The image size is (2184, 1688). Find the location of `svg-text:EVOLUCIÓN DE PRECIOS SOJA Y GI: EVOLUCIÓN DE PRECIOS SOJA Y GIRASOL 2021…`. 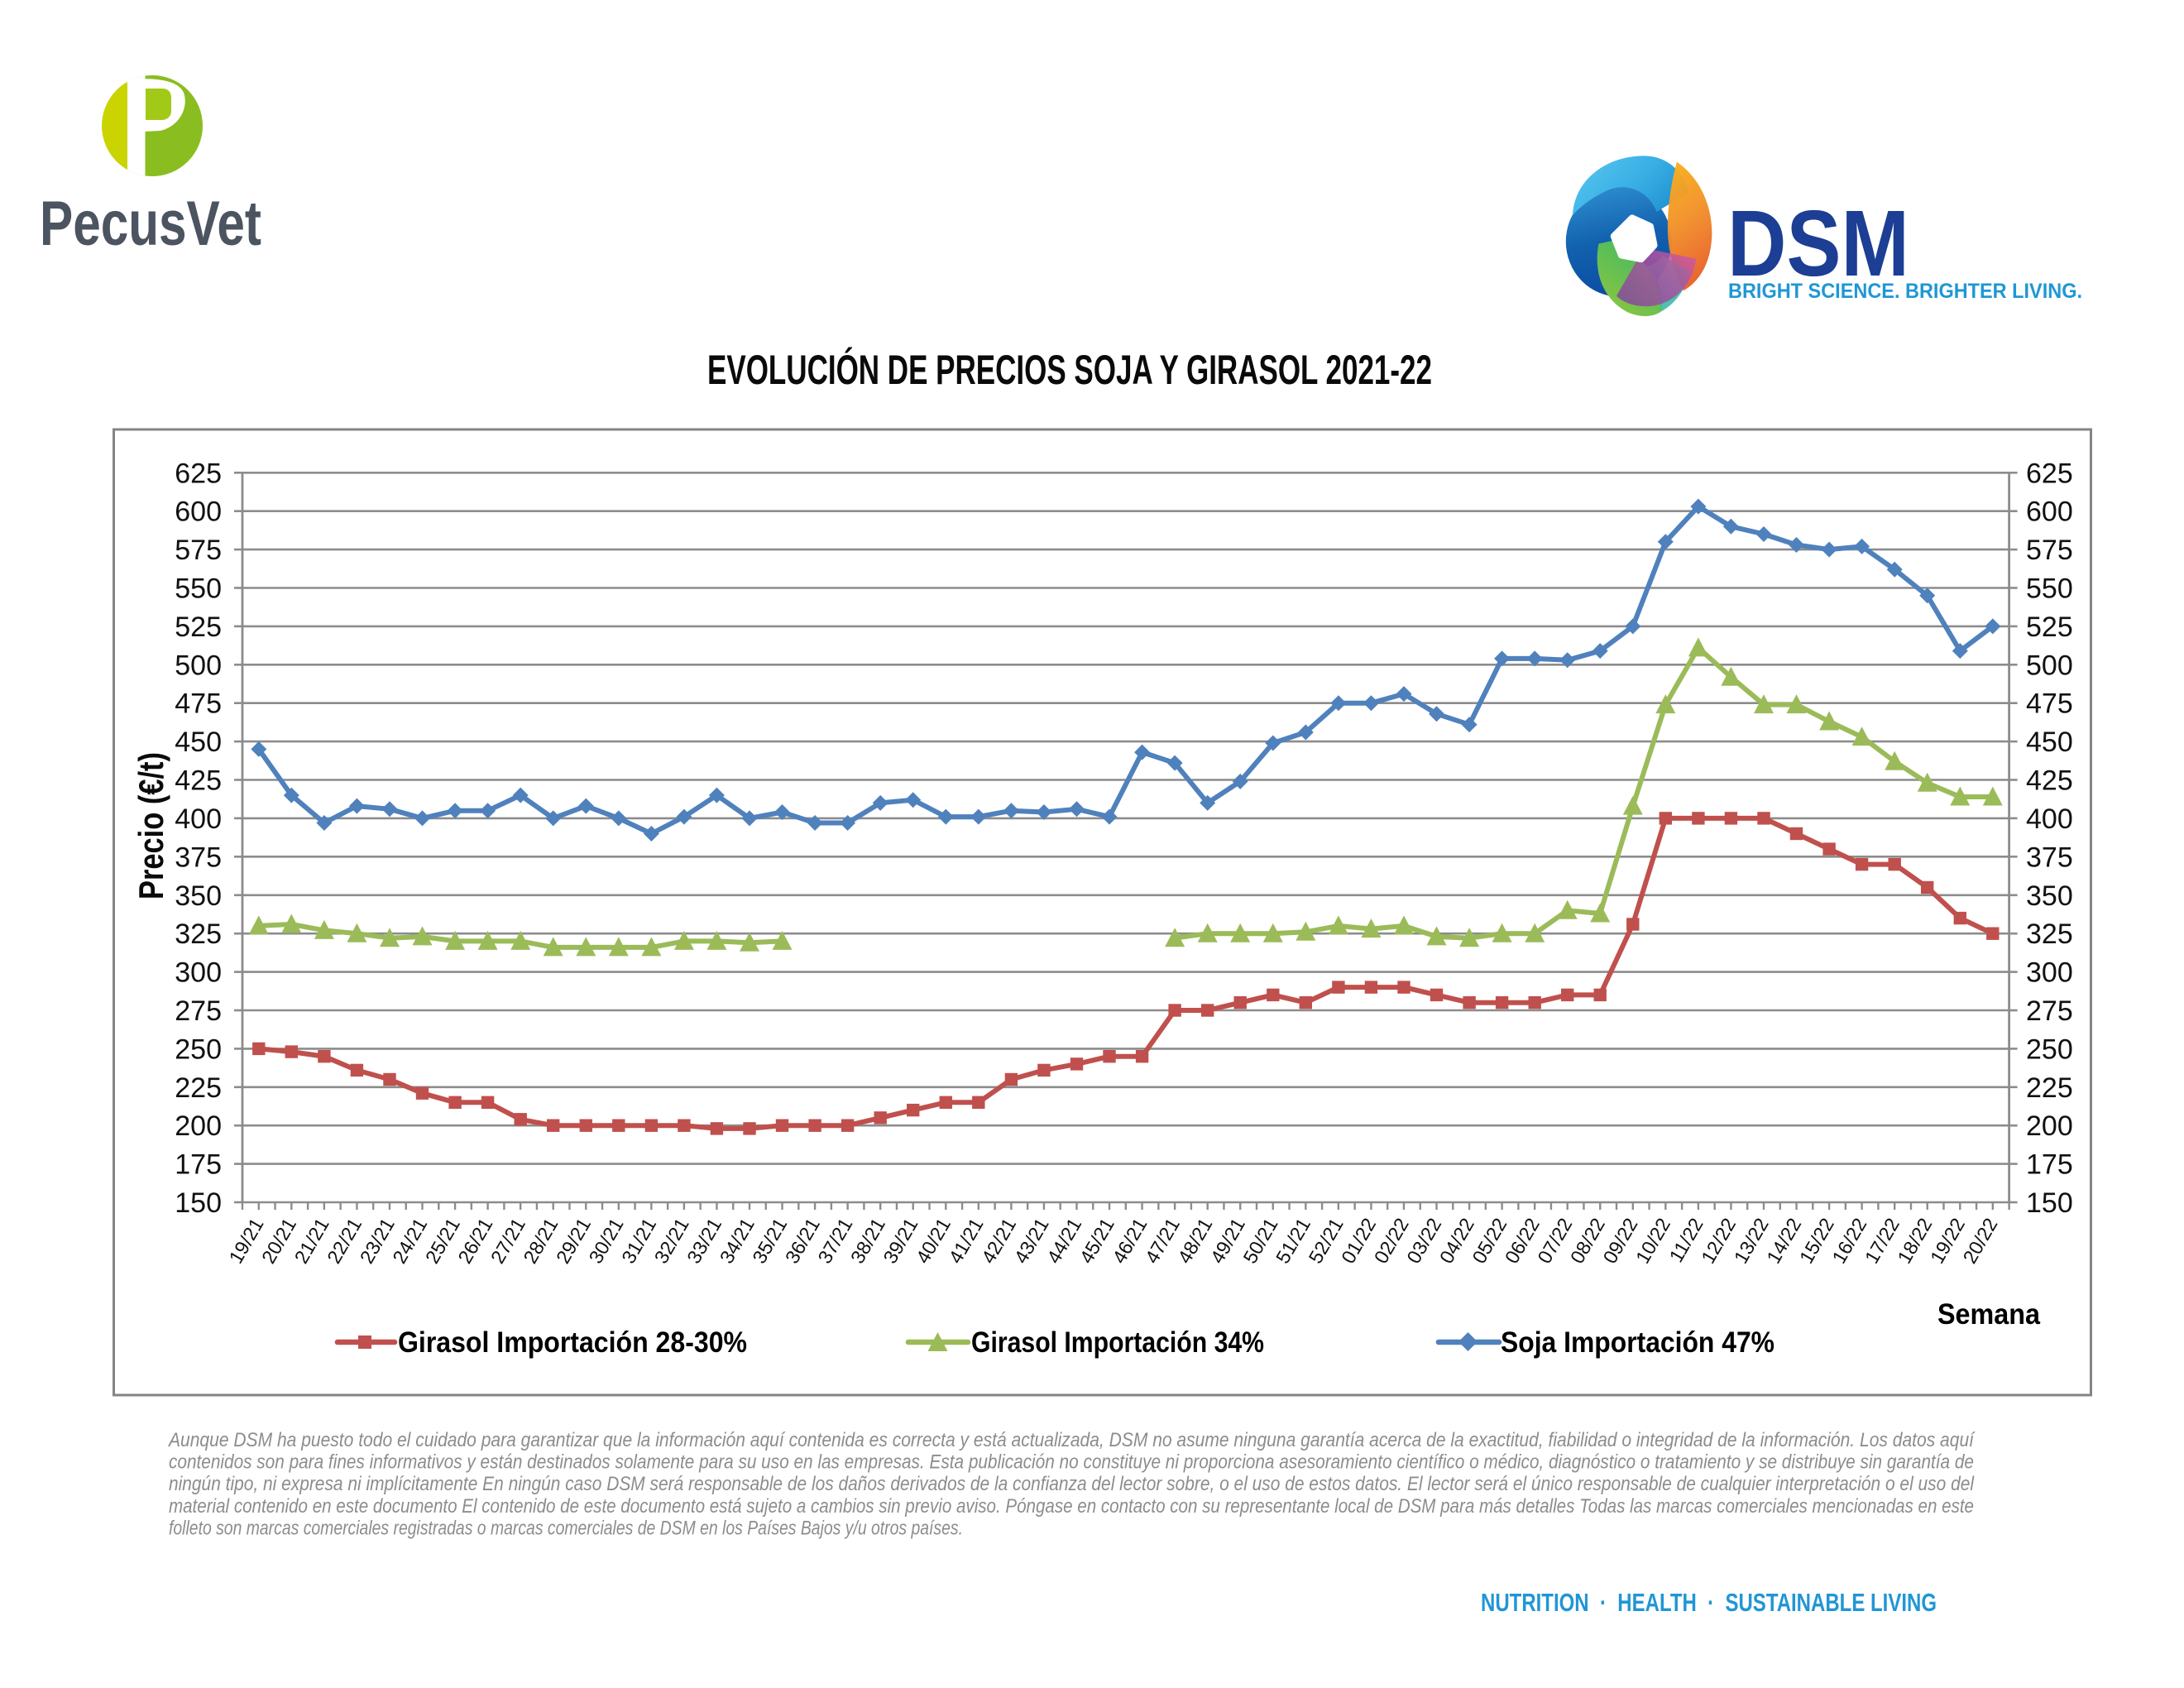

svg-text:EVOLUCIÓN DE PRECIOS SOJA Y GI: EVOLUCIÓN DE PRECIOS SOJA Y GIRASOL 2021… is located at coordinates (1069, 370).